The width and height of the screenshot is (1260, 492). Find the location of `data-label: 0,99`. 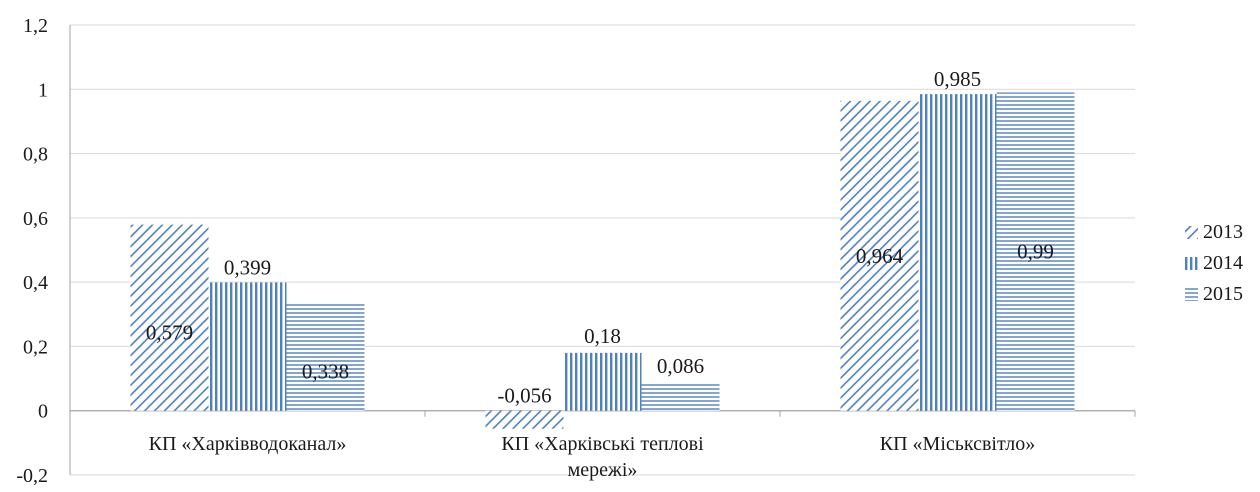

data-label: 0,99 is located at coordinates (1035, 252).